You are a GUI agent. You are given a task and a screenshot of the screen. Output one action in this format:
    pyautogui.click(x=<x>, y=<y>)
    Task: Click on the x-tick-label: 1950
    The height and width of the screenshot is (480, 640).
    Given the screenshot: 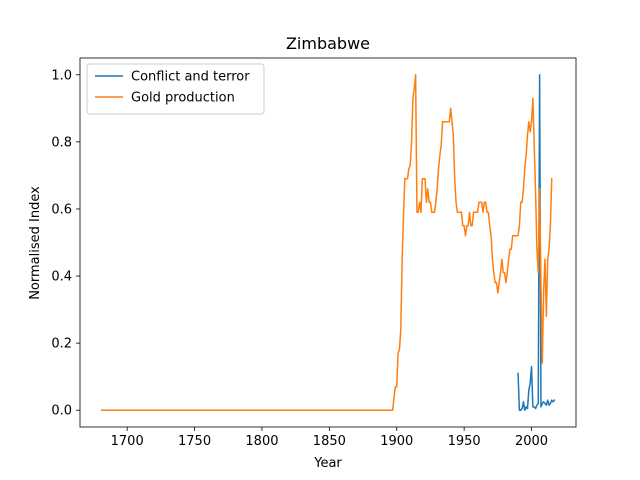 What is the action you would take?
    pyautogui.click(x=464, y=441)
    